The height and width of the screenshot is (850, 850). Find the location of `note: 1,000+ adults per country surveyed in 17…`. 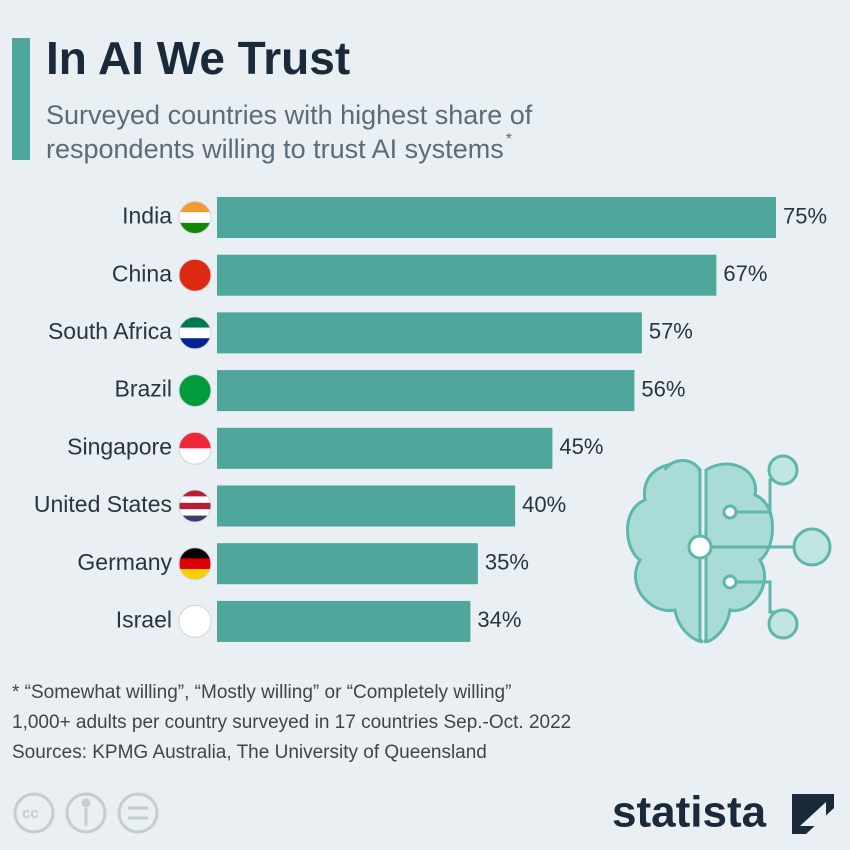

note: 1,000+ adults per country surveyed in 17… is located at coordinates (291, 722).